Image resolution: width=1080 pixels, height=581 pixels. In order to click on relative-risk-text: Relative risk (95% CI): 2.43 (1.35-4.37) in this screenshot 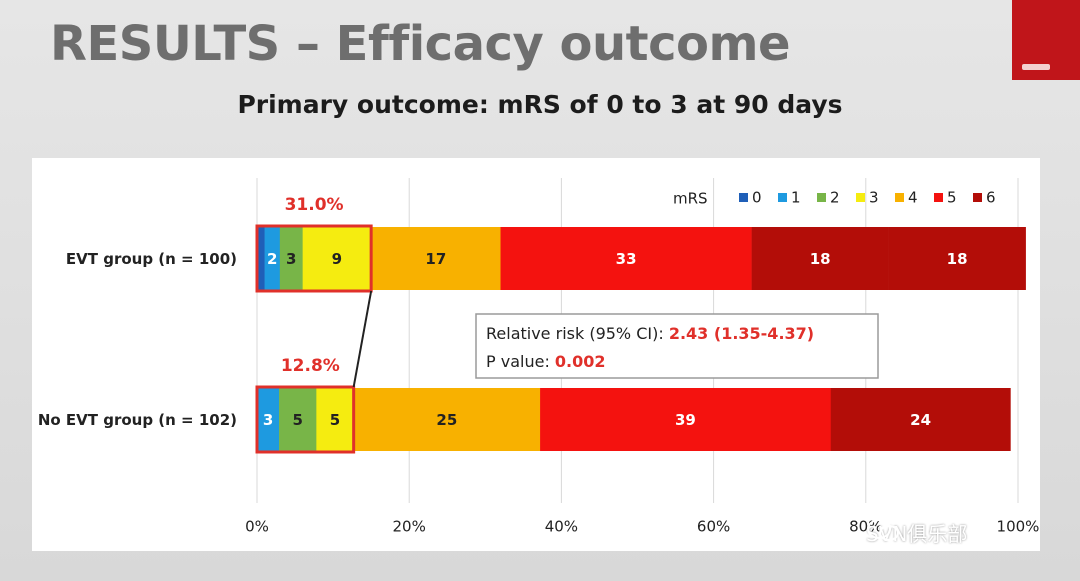, I will do `click(650, 333)`.